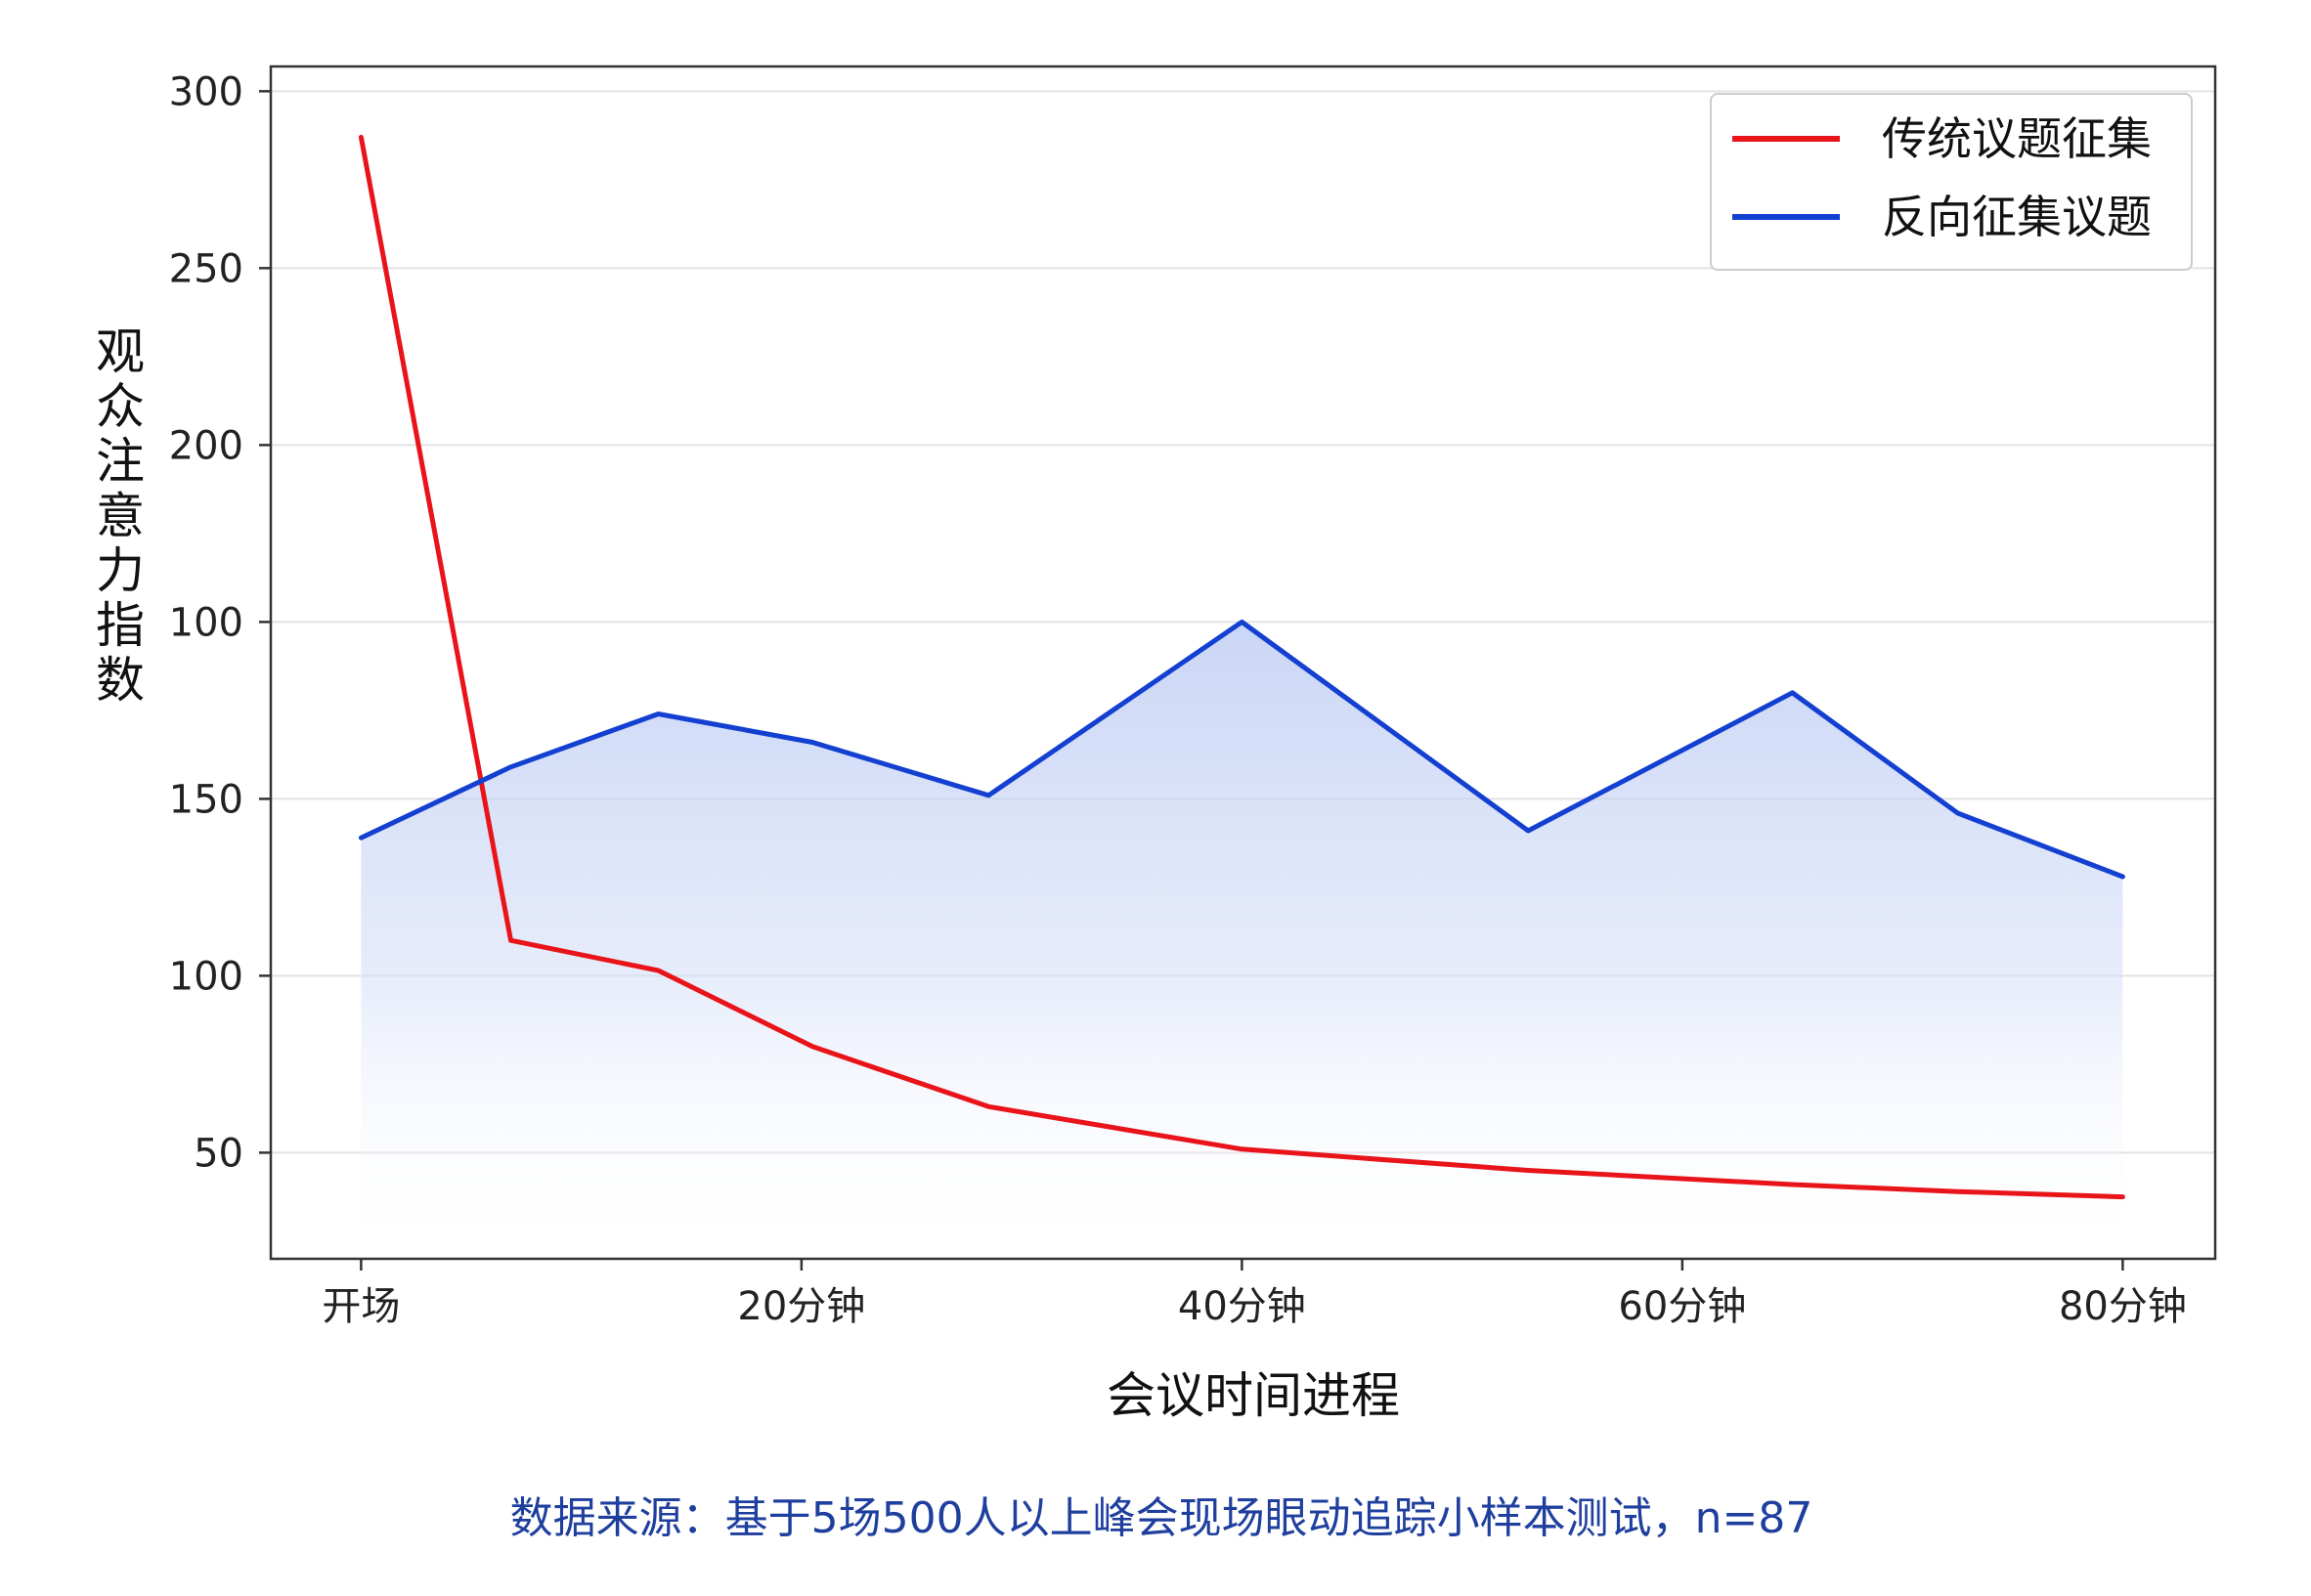  I want to click on y-axis-title: 观众注意力指数, so click(121, 516).